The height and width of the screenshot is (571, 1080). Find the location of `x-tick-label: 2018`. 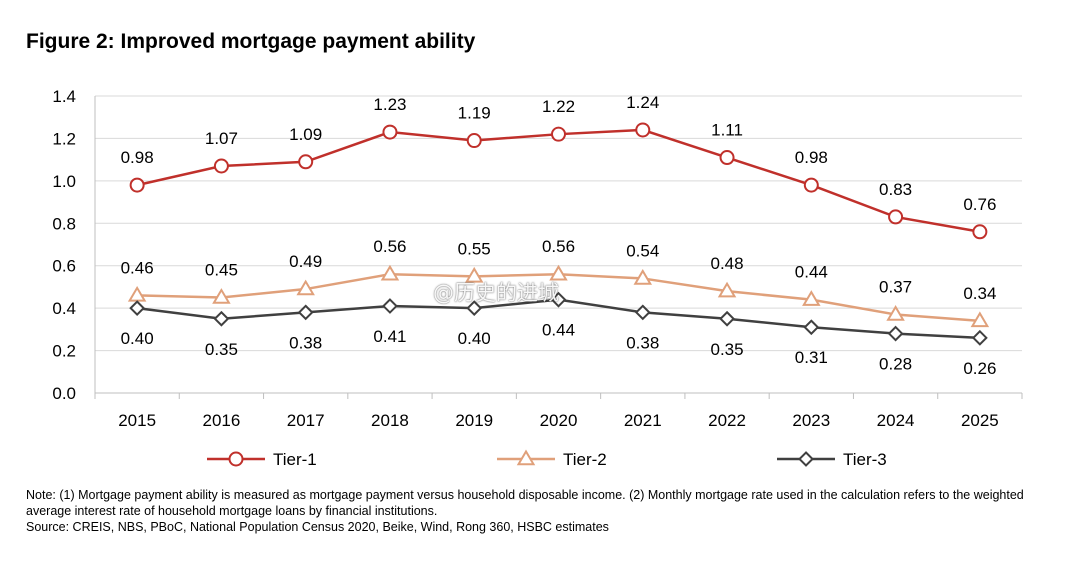

x-tick-label: 2018 is located at coordinates (390, 420).